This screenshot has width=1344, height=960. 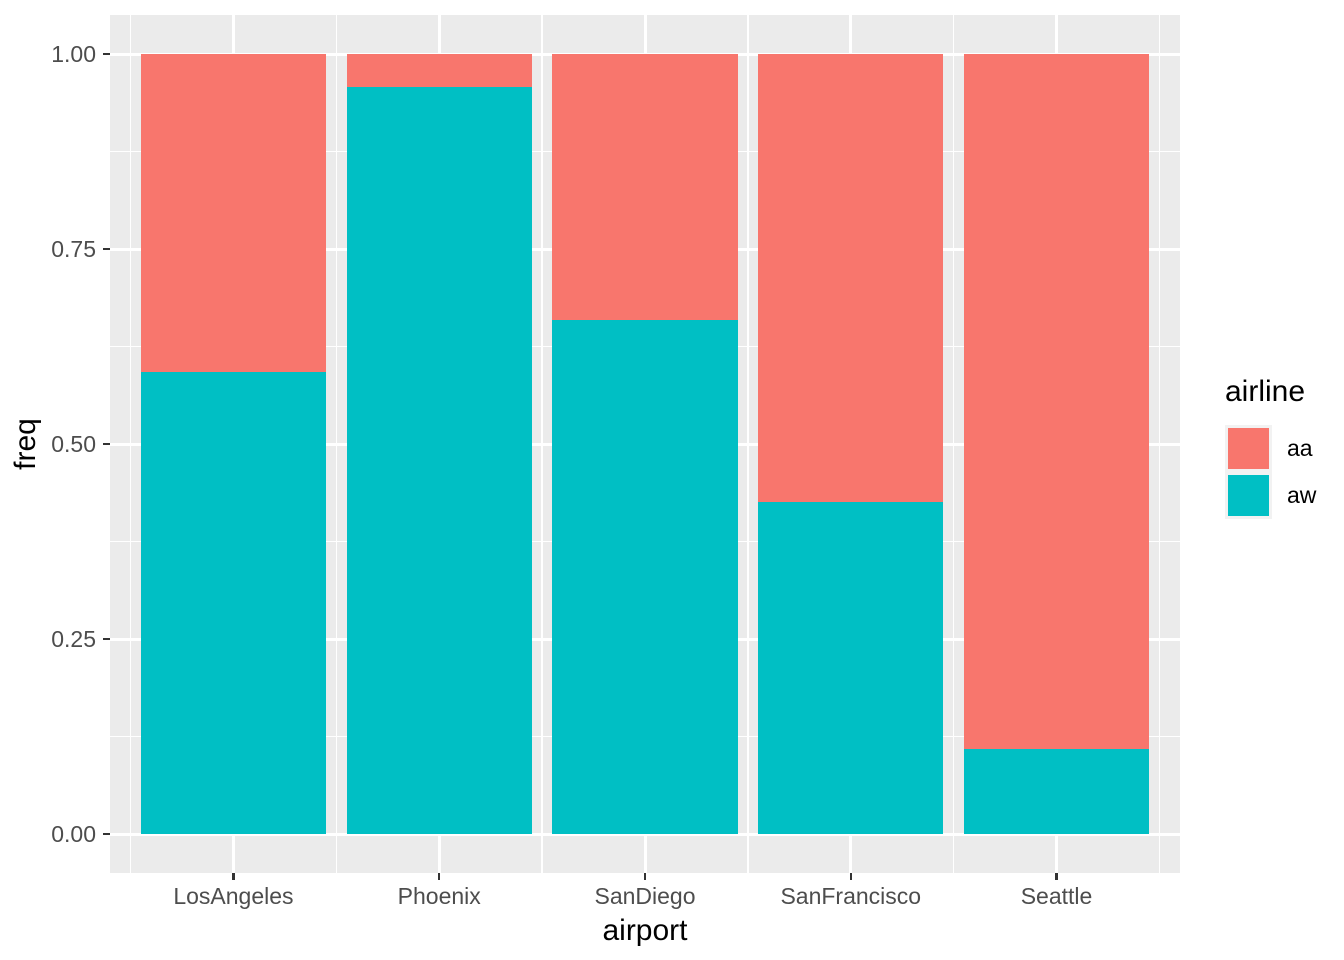 What do you see at coordinates (1302, 495) in the screenshot?
I see `legend-label: aw` at bounding box center [1302, 495].